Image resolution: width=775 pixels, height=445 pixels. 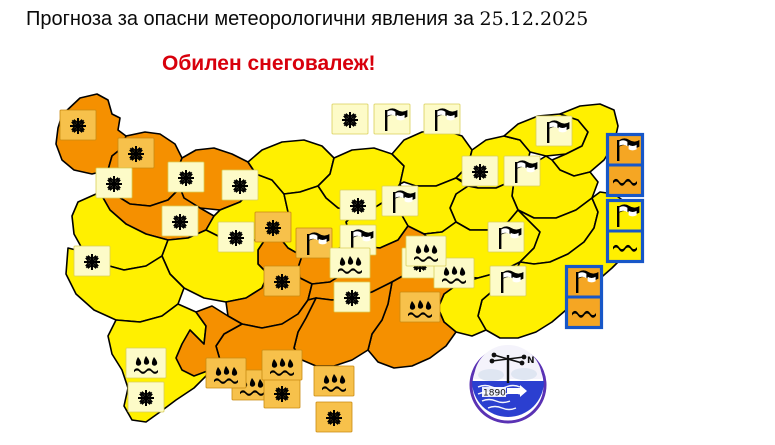 What do you see at coordinates (584, 297) in the screenshot?
I see `sea-box-south` at bounding box center [584, 297].